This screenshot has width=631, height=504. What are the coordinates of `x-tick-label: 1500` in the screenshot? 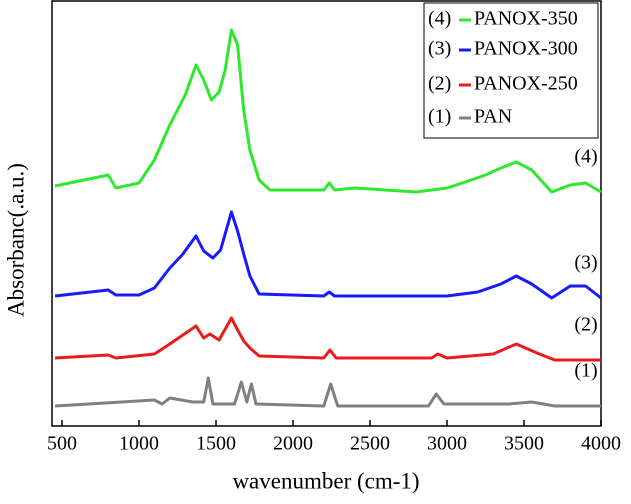 It's located at (216, 444).